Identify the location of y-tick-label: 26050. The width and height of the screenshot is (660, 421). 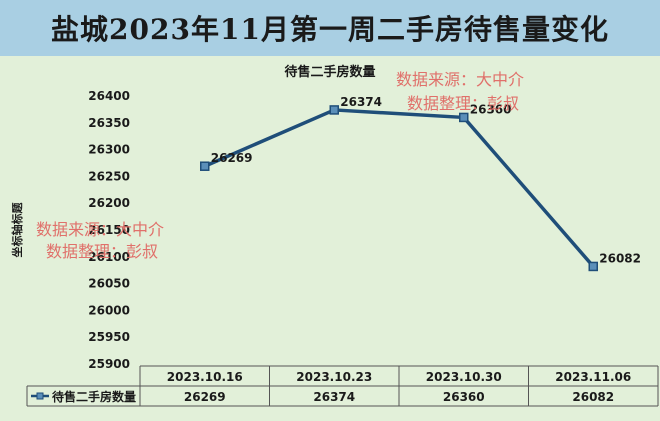
(109, 284).